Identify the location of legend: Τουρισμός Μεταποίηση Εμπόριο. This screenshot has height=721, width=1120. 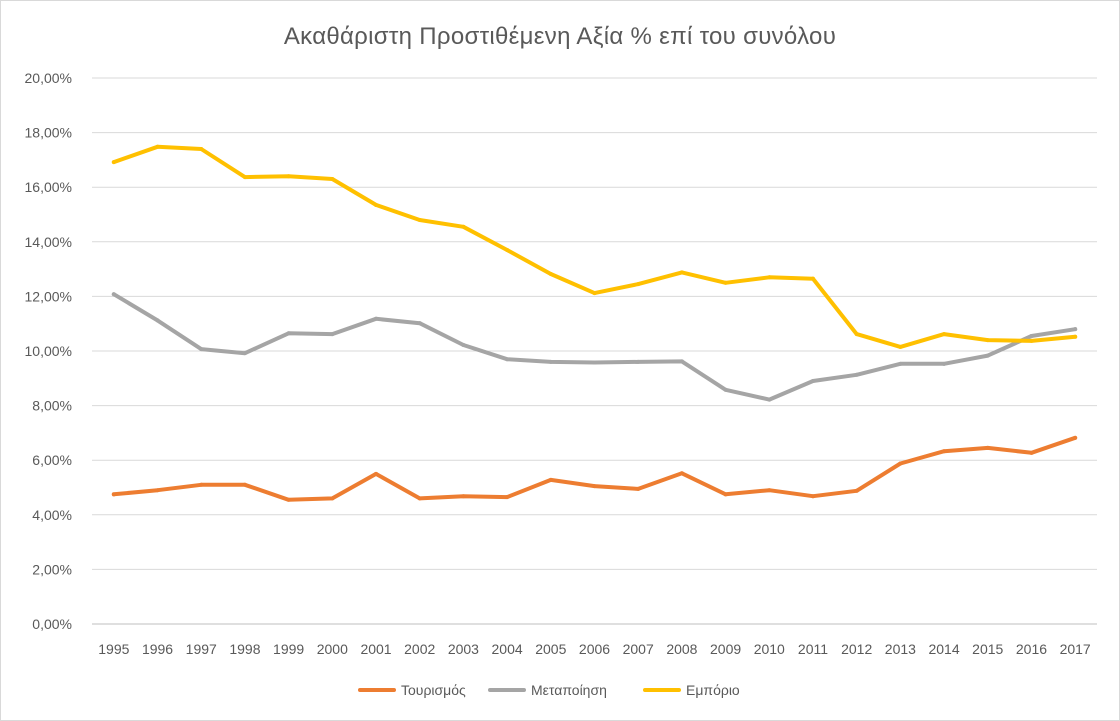
(549, 690).